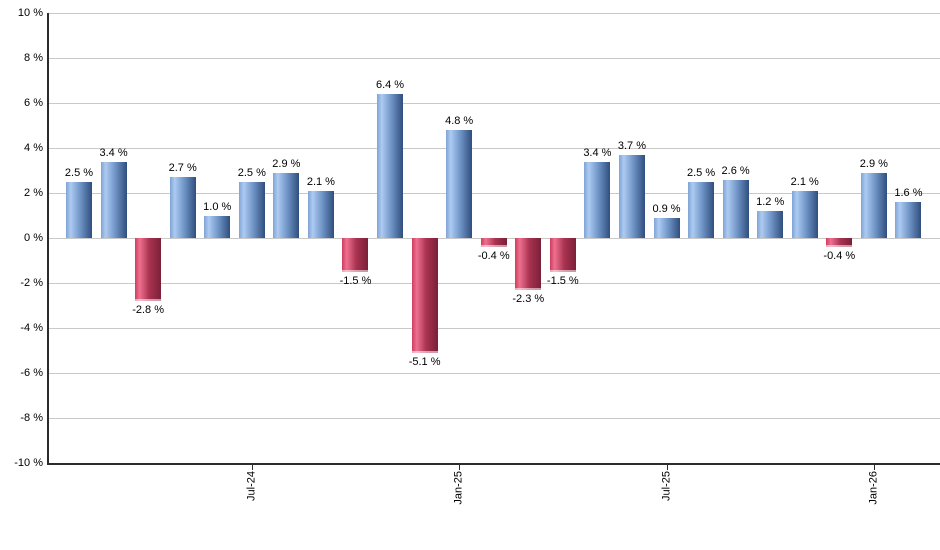  What do you see at coordinates (33, 193) in the screenshot?
I see `y-axis-label: 2 %` at bounding box center [33, 193].